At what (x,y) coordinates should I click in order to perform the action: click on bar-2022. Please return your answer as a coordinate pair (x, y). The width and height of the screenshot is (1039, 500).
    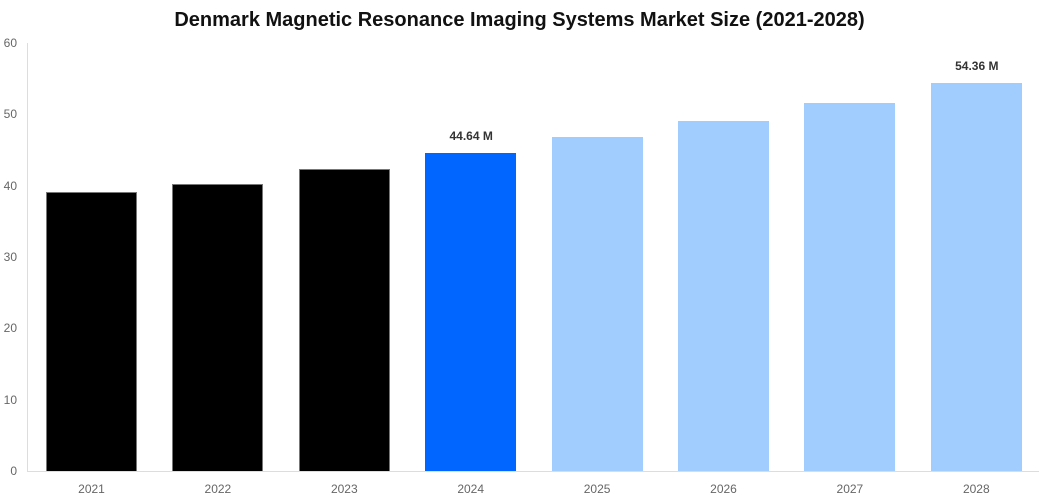
    Looking at the image, I should click on (218, 327).